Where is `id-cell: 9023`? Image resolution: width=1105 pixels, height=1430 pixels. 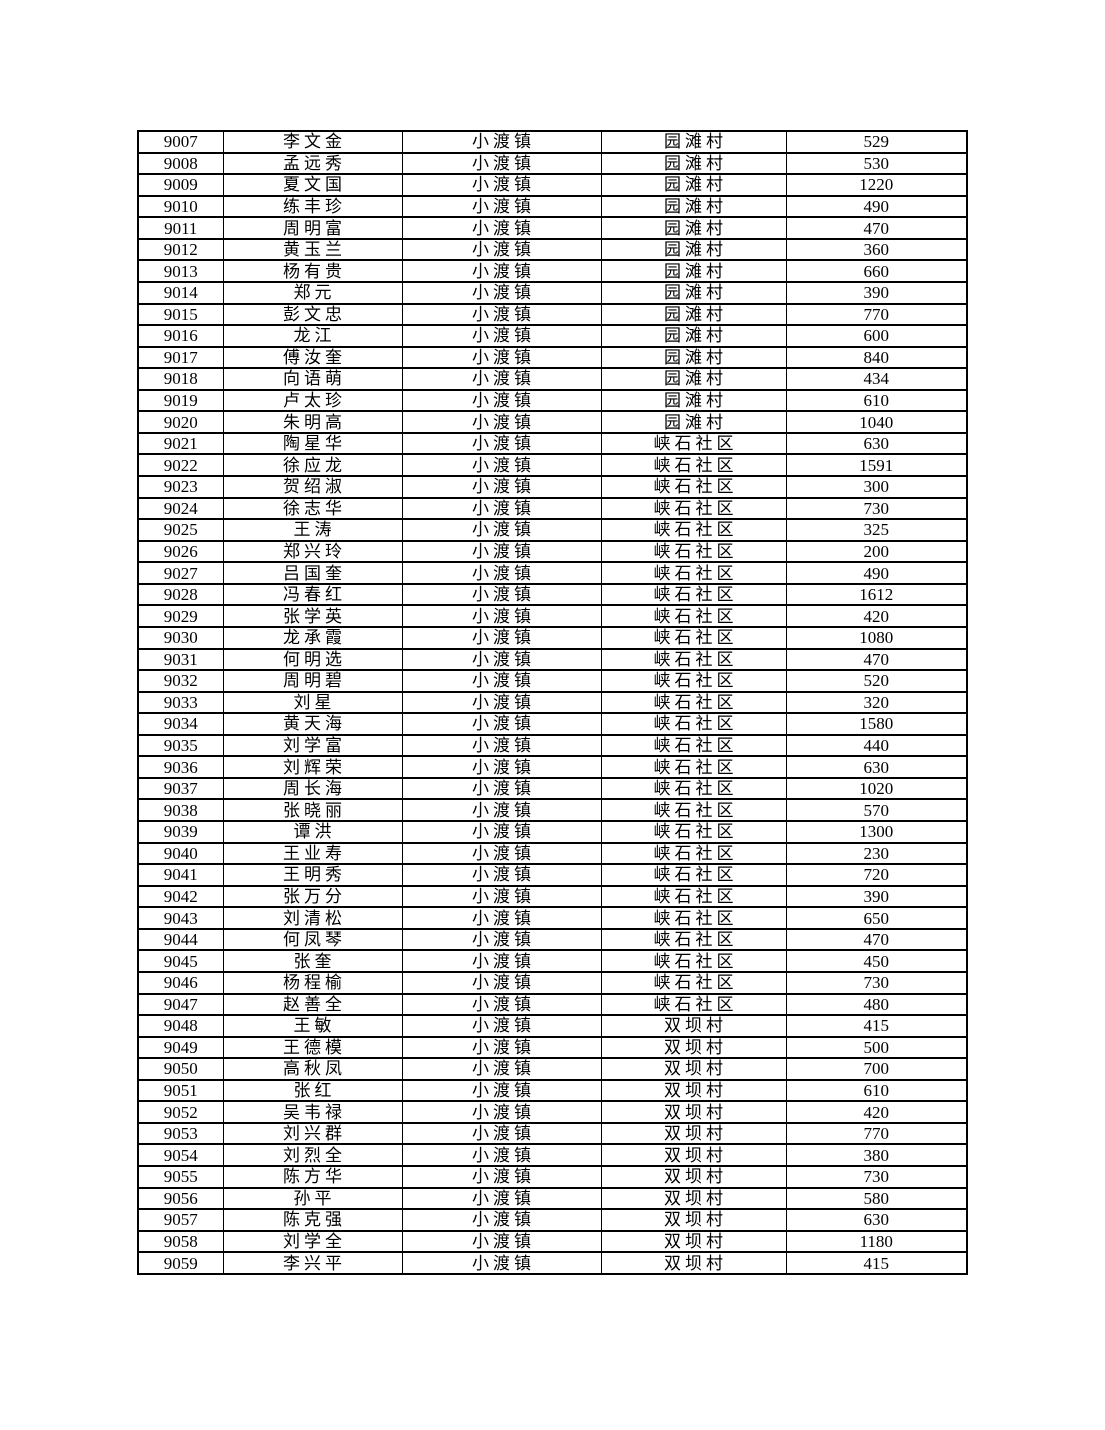 id-cell: 9023 is located at coordinates (180, 487).